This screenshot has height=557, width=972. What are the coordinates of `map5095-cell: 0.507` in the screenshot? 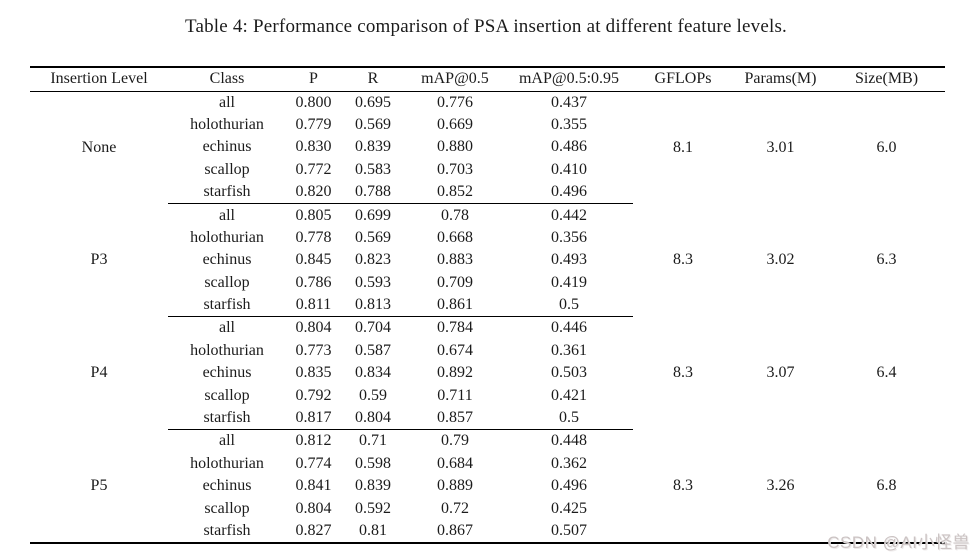 It's located at (569, 531).